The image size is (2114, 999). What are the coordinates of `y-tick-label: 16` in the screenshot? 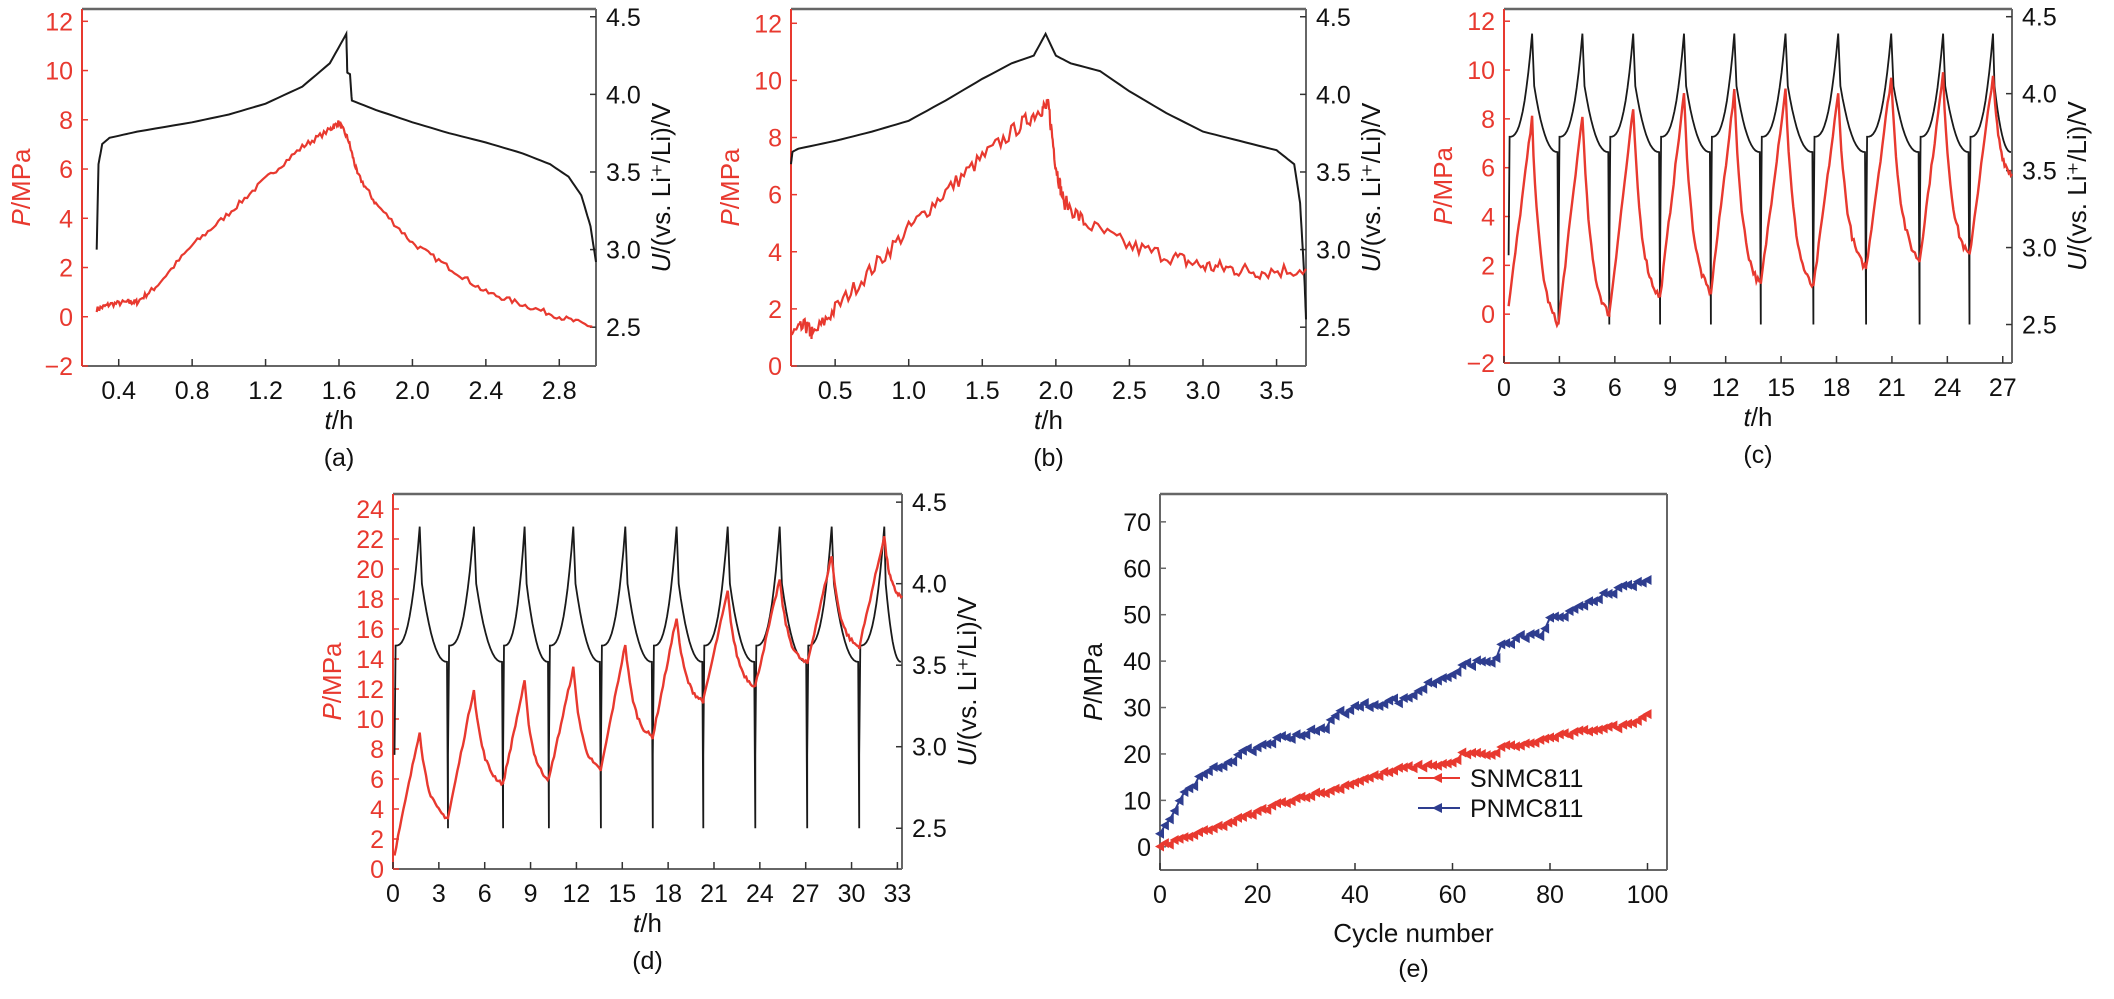 It's located at (370, 630).